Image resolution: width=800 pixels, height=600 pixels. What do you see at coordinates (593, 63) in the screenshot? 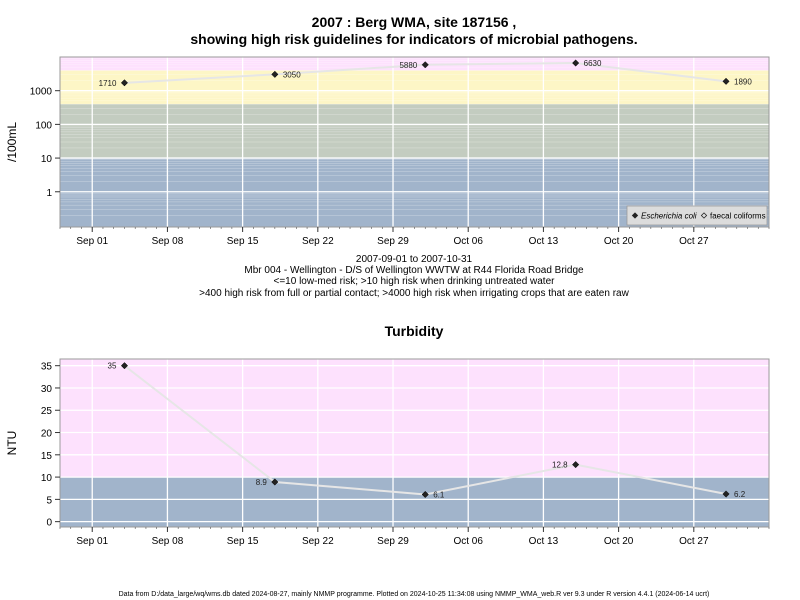
I see `data-label: 6630` at bounding box center [593, 63].